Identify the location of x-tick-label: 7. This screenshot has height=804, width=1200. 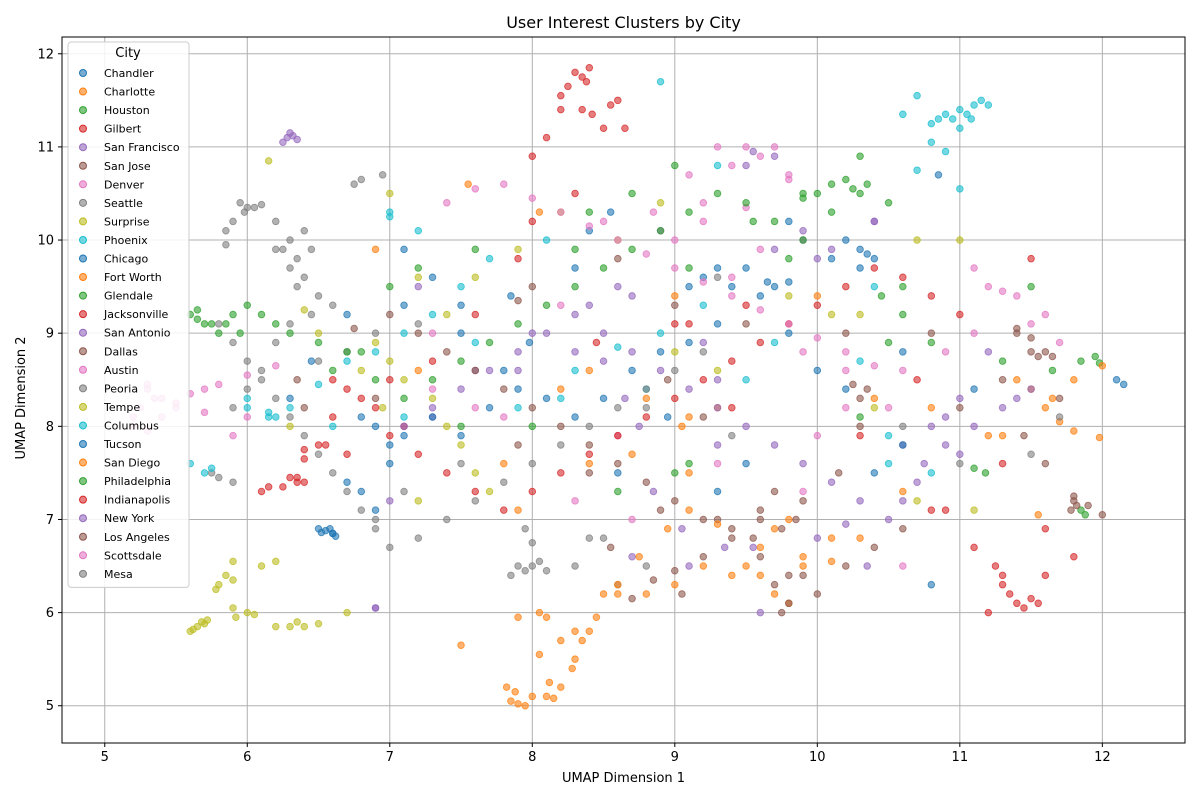
(390, 757).